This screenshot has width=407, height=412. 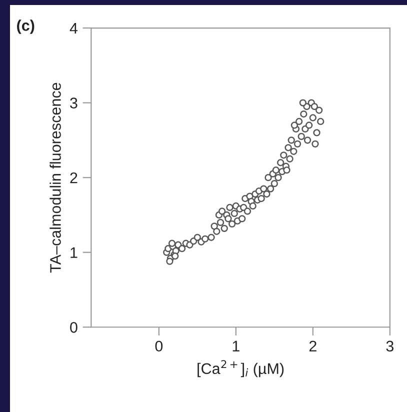 I want to click on x-axis-title: [Ca$^{2+}$]$_{i}$ (µM), so click(x=241, y=369).